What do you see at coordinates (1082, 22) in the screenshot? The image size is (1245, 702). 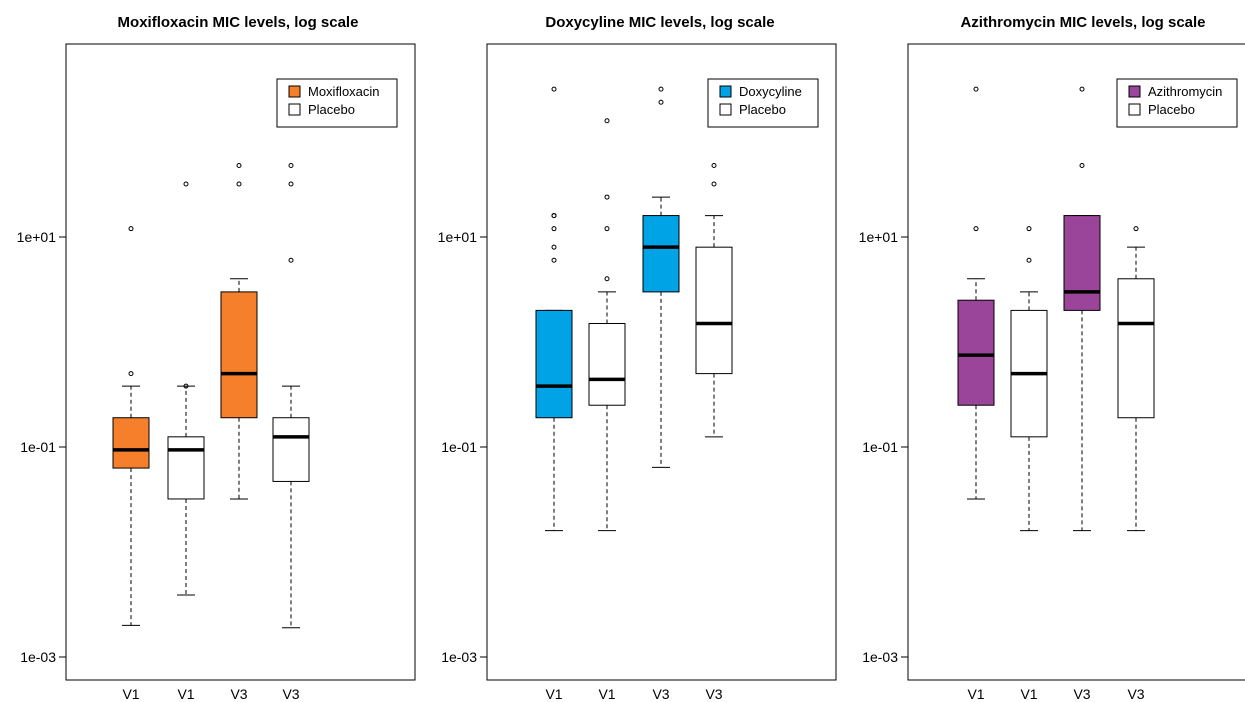 I see `chart-title: Azithromycin MIC levels, log scale` at bounding box center [1082, 22].